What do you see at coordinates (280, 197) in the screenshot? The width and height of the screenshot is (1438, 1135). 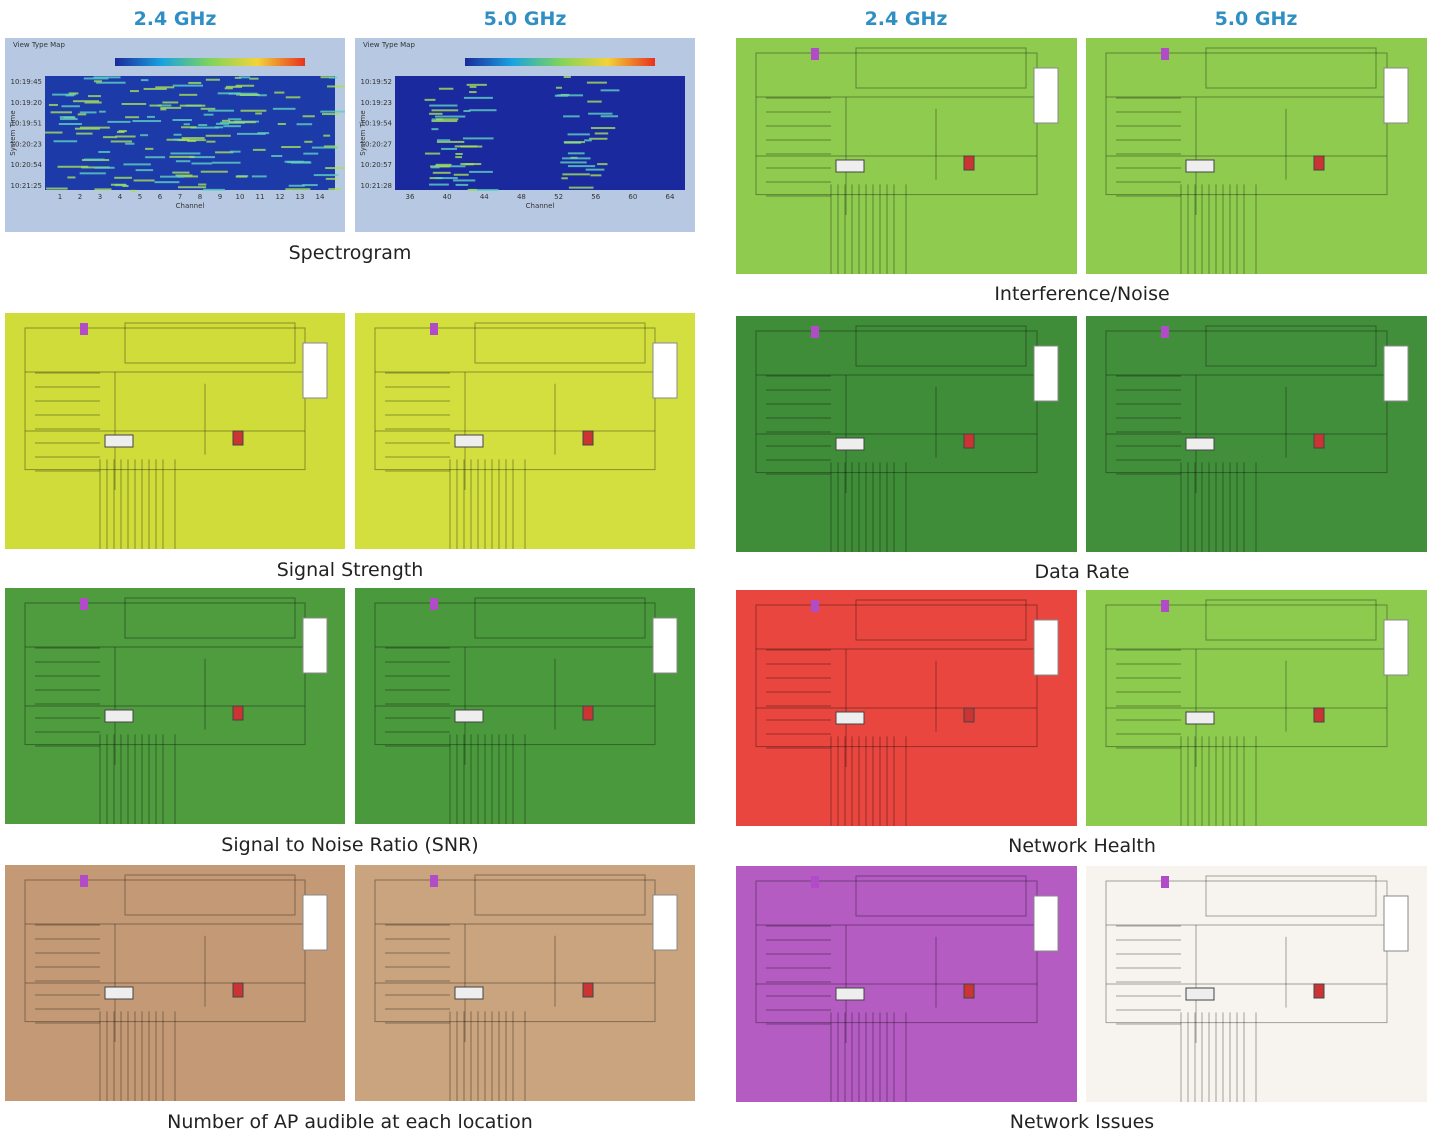 I see `x-tick-label: 12` at bounding box center [280, 197].